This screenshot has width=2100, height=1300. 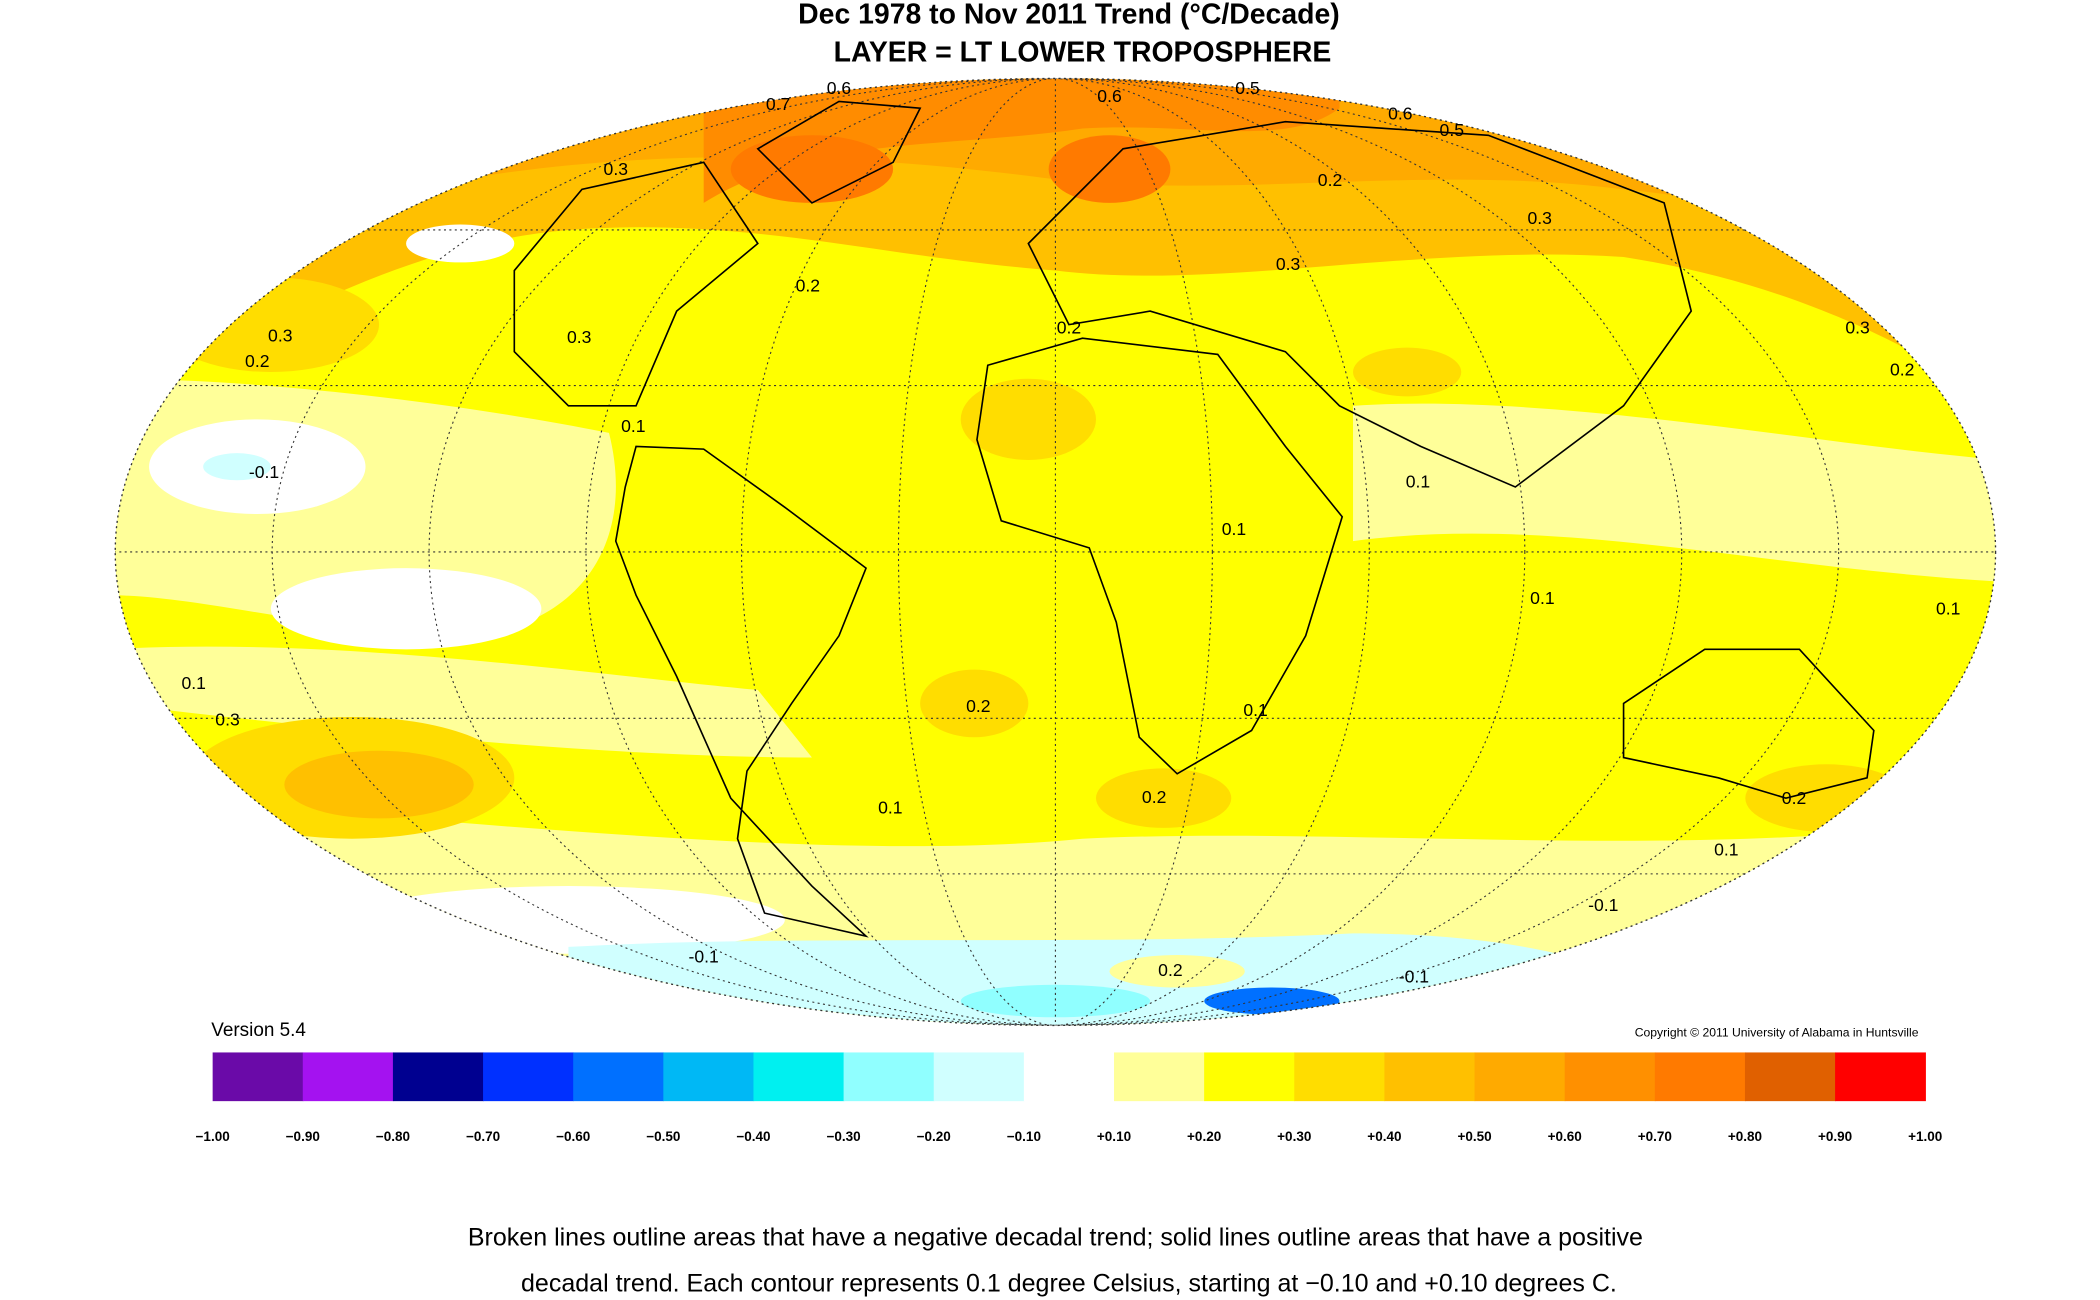 I want to click on colorbar-tick-label: −0.40, so click(x=753, y=1136).